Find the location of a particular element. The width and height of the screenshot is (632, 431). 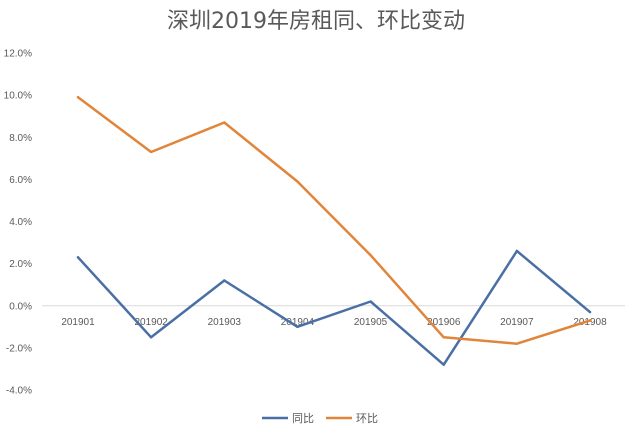

x-tick-label: 201908 is located at coordinates (590, 322).